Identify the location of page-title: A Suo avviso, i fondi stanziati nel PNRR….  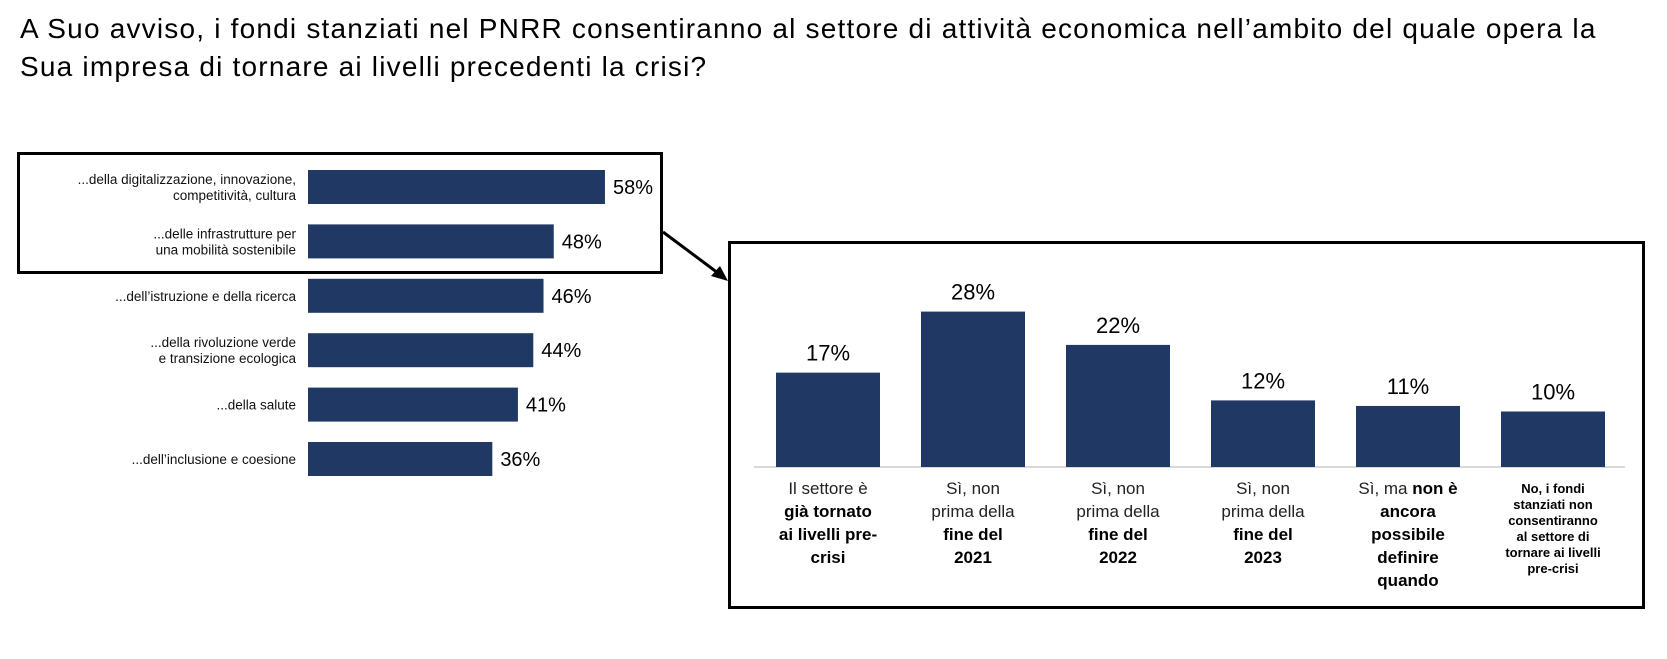
(808, 47).